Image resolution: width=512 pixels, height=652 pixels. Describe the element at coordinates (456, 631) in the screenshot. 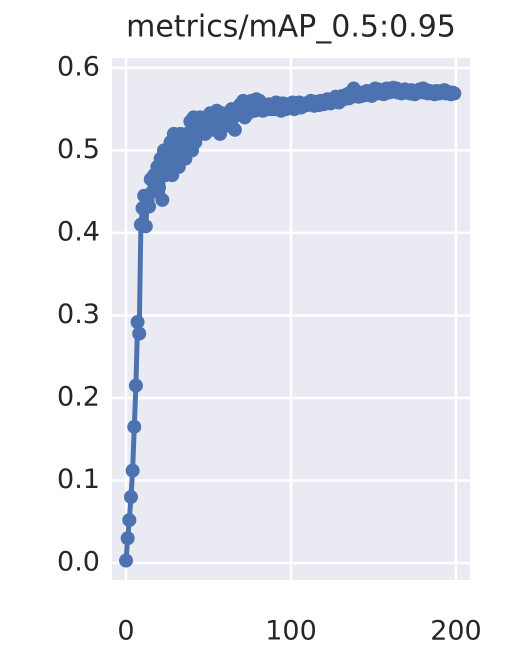

I see `x-tick-label: 200` at that location.